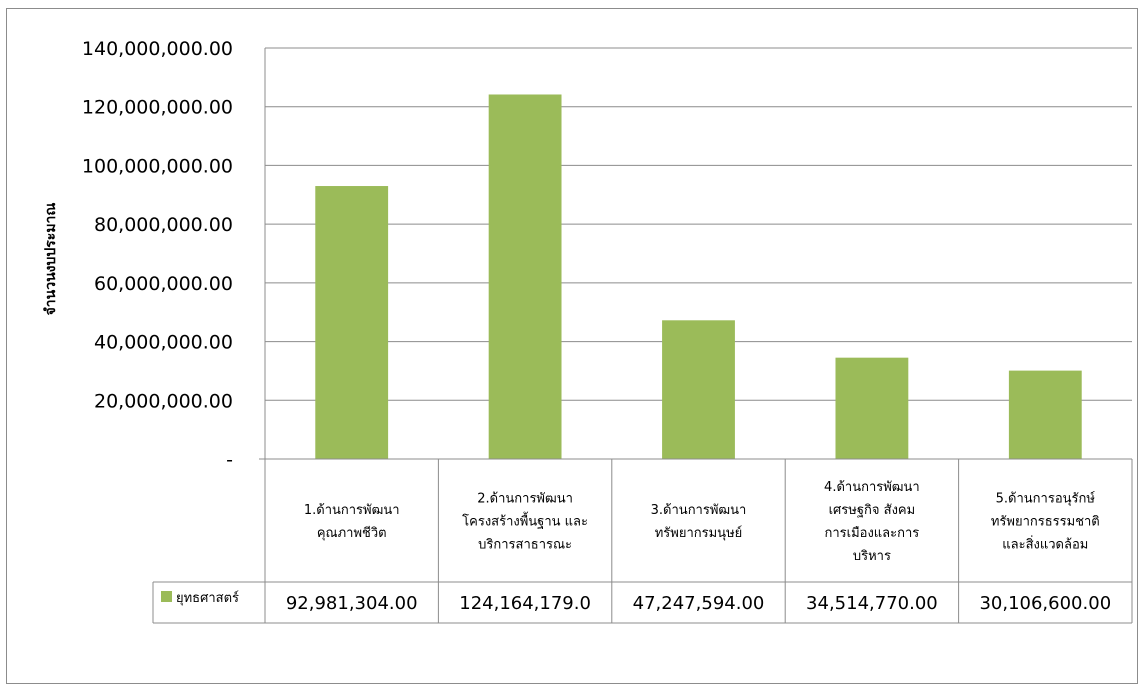 This screenshot has height=691, width=1145. Describe the element at coordinates (51, 259) in the screenshot. I see `y-axis-label: จำนวนงบประมาณ` at that location.